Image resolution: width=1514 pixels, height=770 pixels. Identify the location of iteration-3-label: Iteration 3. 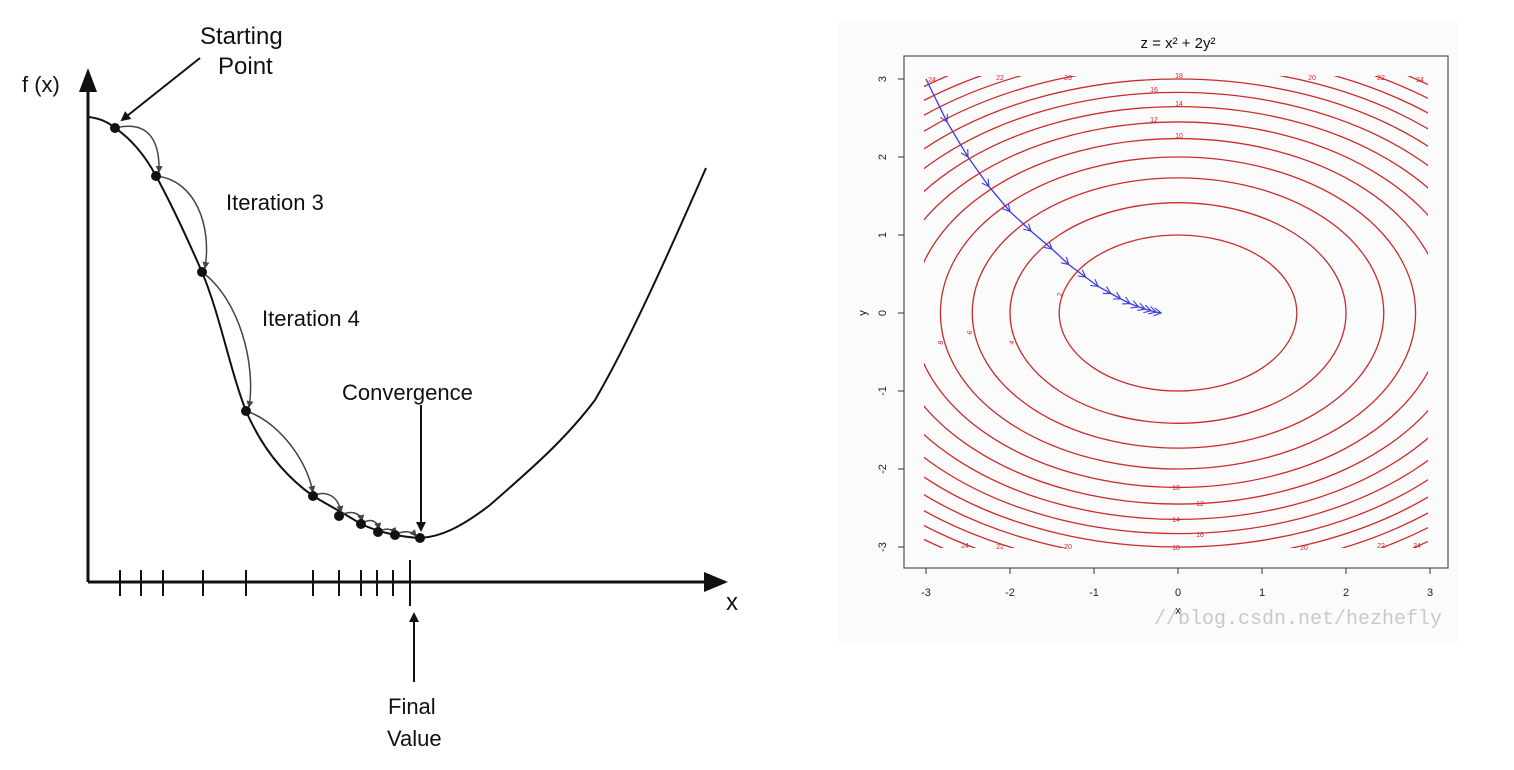
(275, 202).